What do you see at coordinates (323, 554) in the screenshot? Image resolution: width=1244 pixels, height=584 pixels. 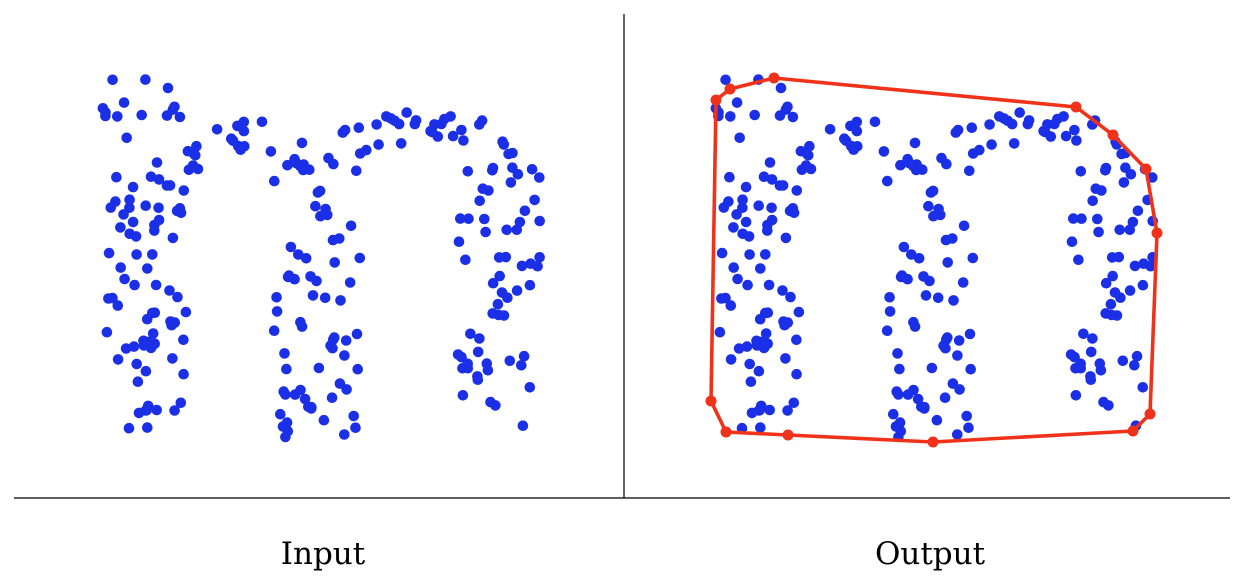 I see `input-caption: Input` at bounding box center [323, 554].